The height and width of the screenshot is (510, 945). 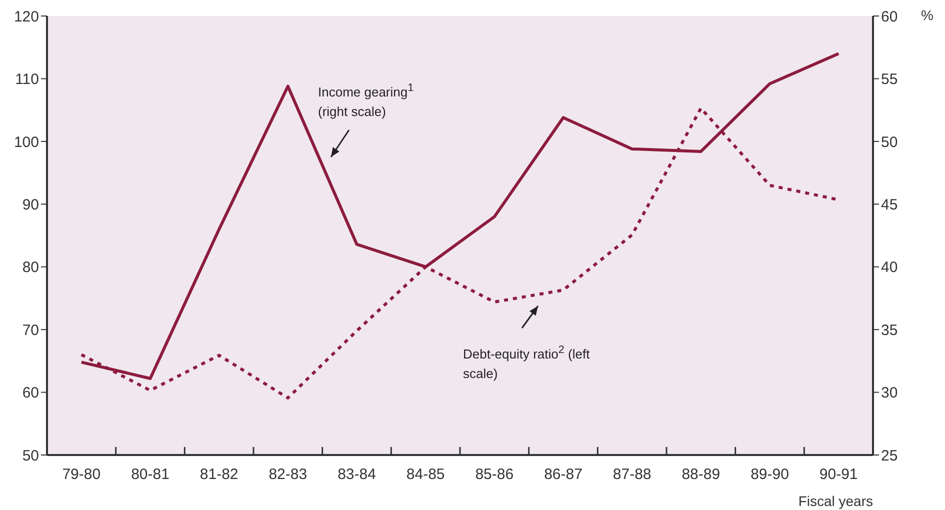 What do you see at coordinates (81, 474) in the screenshot?
I see `x-tick-label: 79-80` at bounding box center [81, 474].